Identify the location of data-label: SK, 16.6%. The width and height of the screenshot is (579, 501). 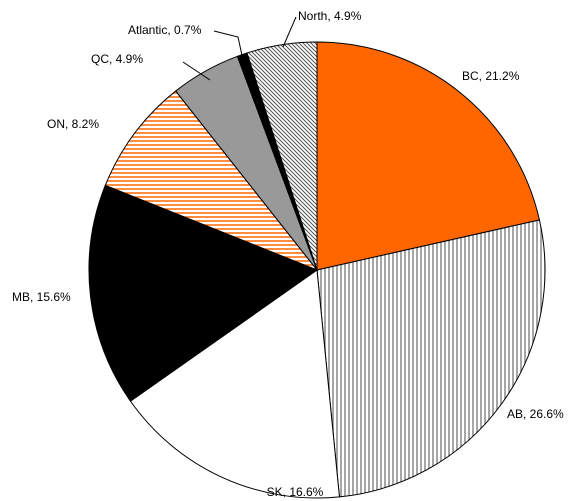
(295, 492).